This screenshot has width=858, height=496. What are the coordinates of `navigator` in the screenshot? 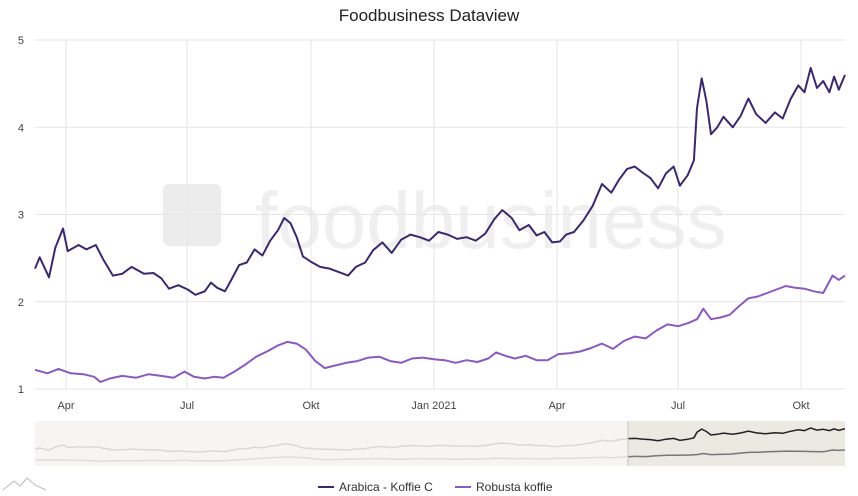 It's located at (440, 443).